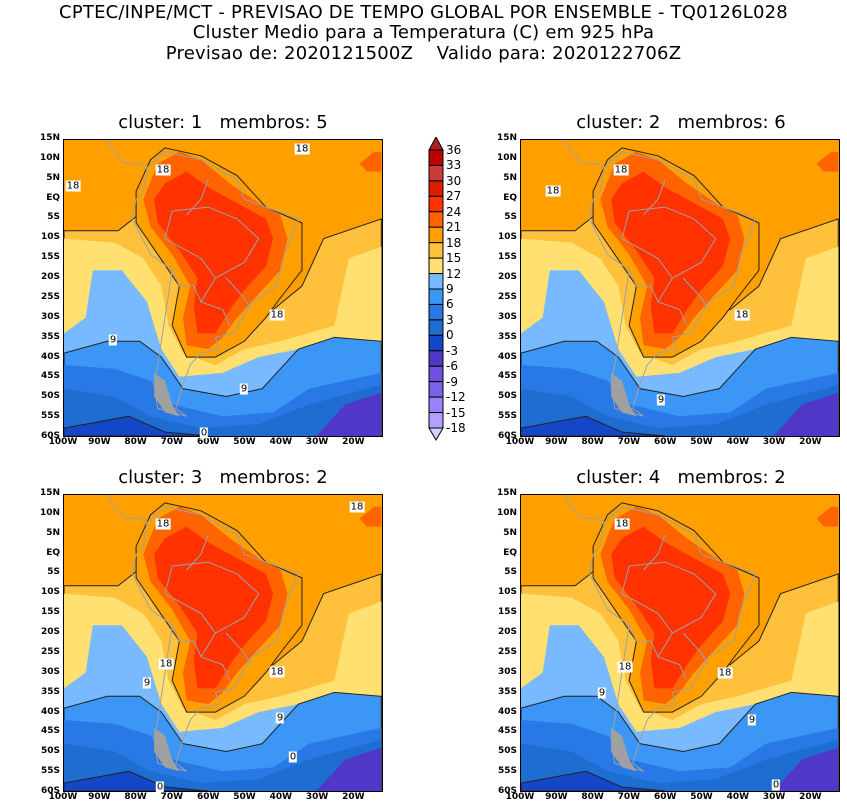 The height and width of the screenshot is (803, 847). Describe the element at coordinates (506, 512) in the screenshot. I see `lat-tick-label: 10N` at that location.